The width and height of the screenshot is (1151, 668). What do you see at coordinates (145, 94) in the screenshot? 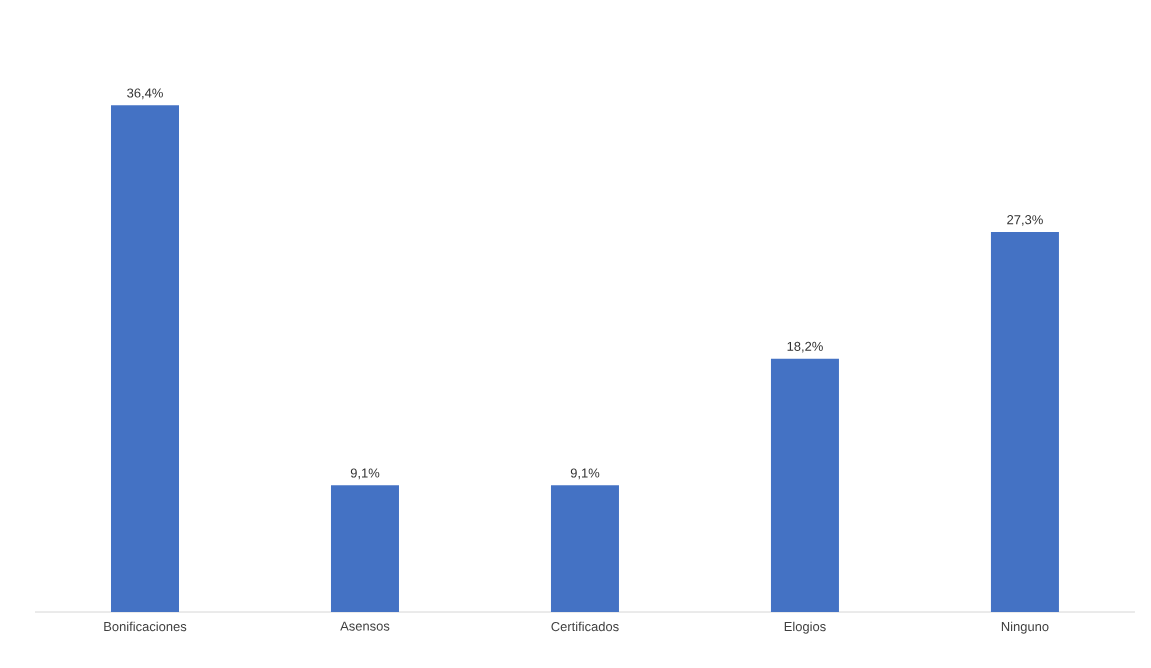
I see `data-label: 36,4%` at bounding box center [145, 94].